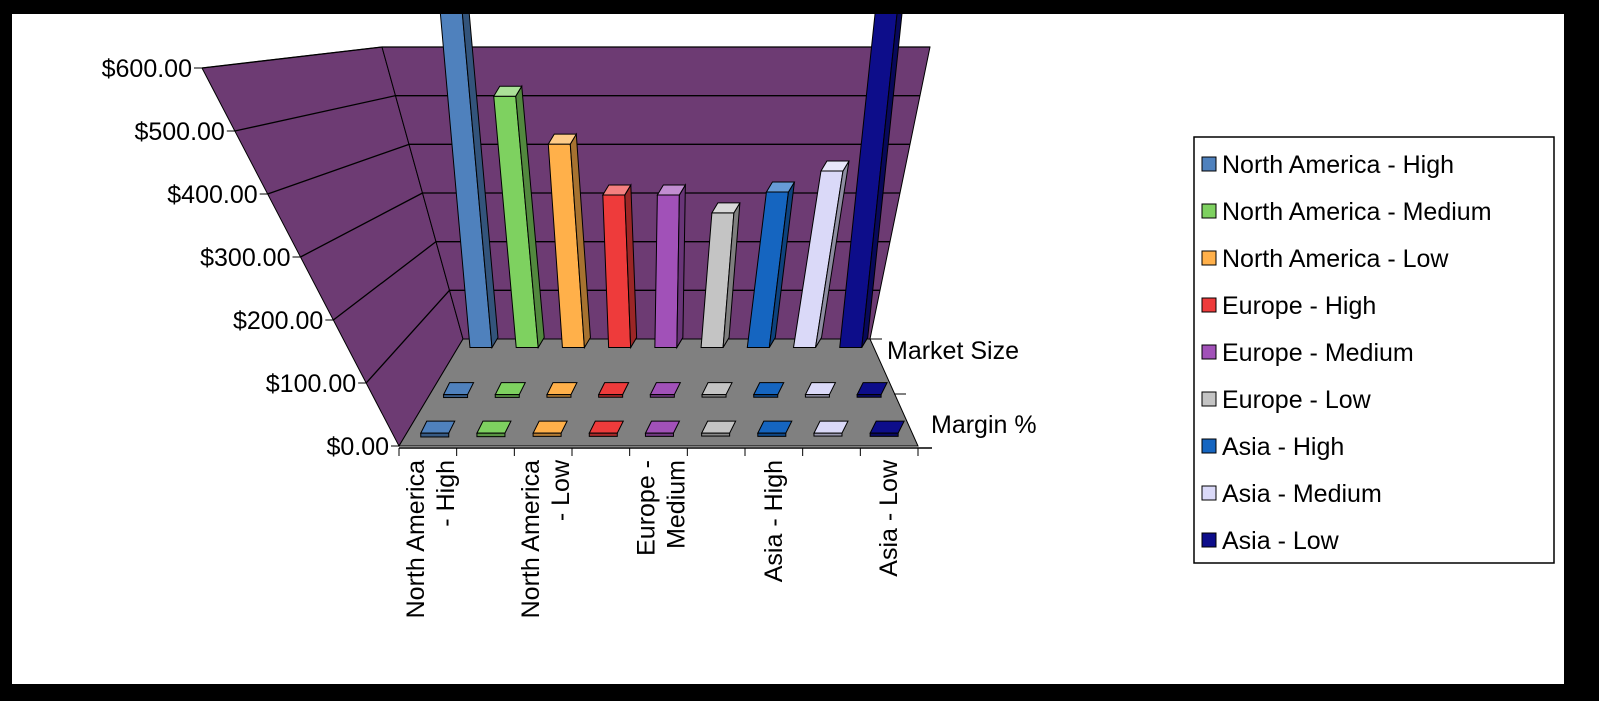 This screenshot has height=701, width=1599. I want to click on legend-label: Europe - High, so click(1299, 306).